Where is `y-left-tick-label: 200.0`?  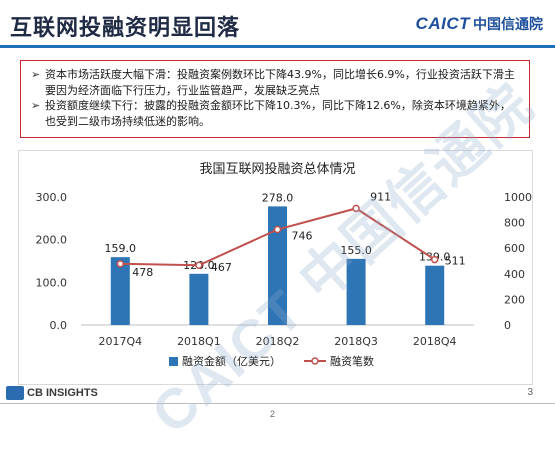 y-left-tick-label: 200.0 is located at coordinates (52, 240).